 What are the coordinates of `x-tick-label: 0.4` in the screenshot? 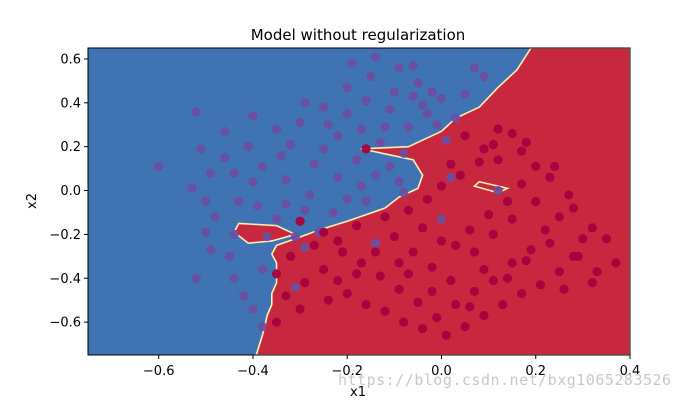 It's located at (630, 371).